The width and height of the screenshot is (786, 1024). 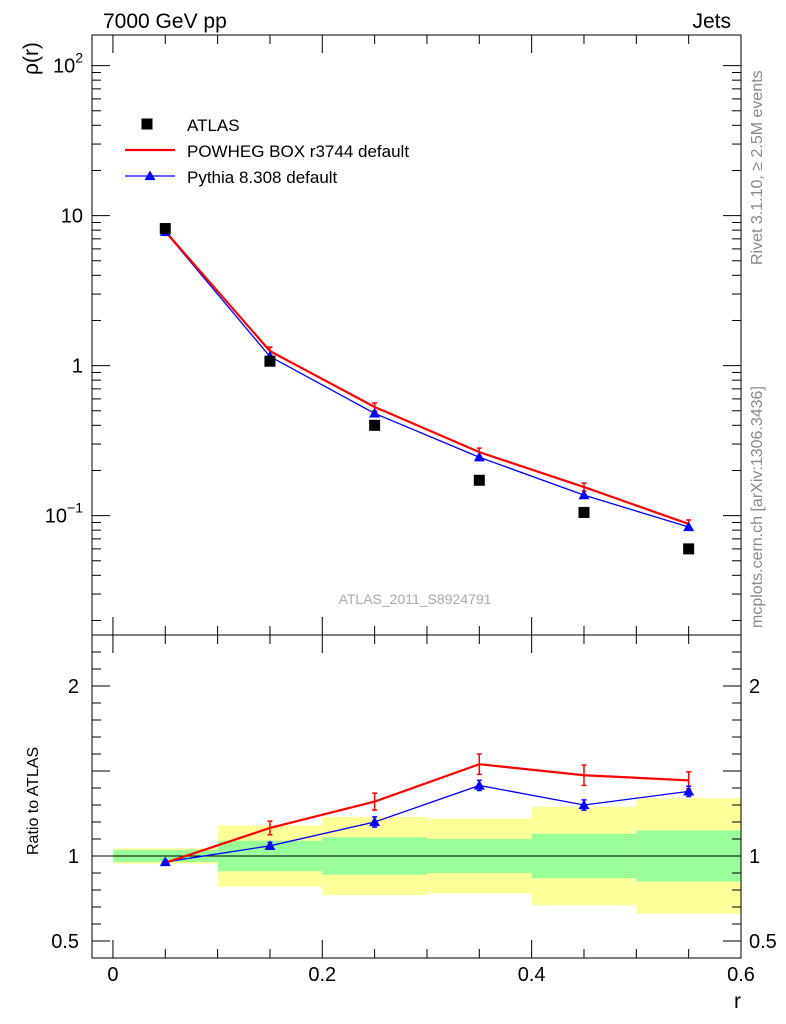 I want to click on x-tick-label: 0, so click(x=112, y=975).